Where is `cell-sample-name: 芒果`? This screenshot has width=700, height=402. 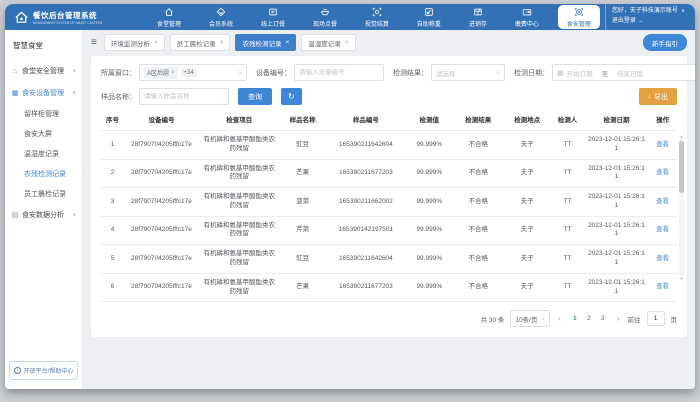 cell-sample-name: 芒果 is located at coordinates (302, 174).